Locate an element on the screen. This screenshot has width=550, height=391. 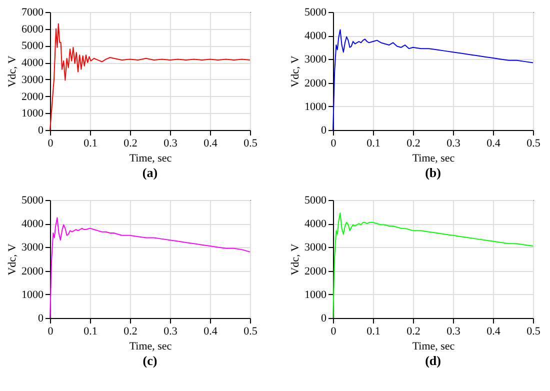
text: (d) is located at coordinates (433, 360).